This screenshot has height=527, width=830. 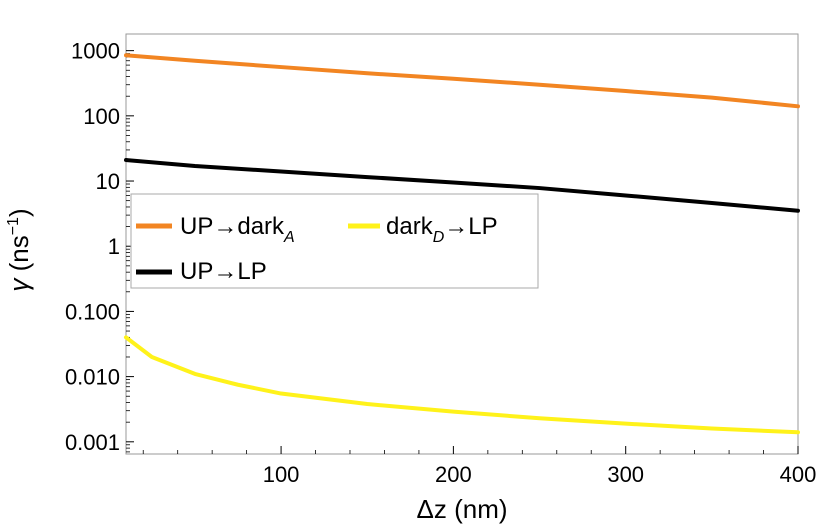 I want to click on y-axis-unit-close: ), so click(x=19, y=212).